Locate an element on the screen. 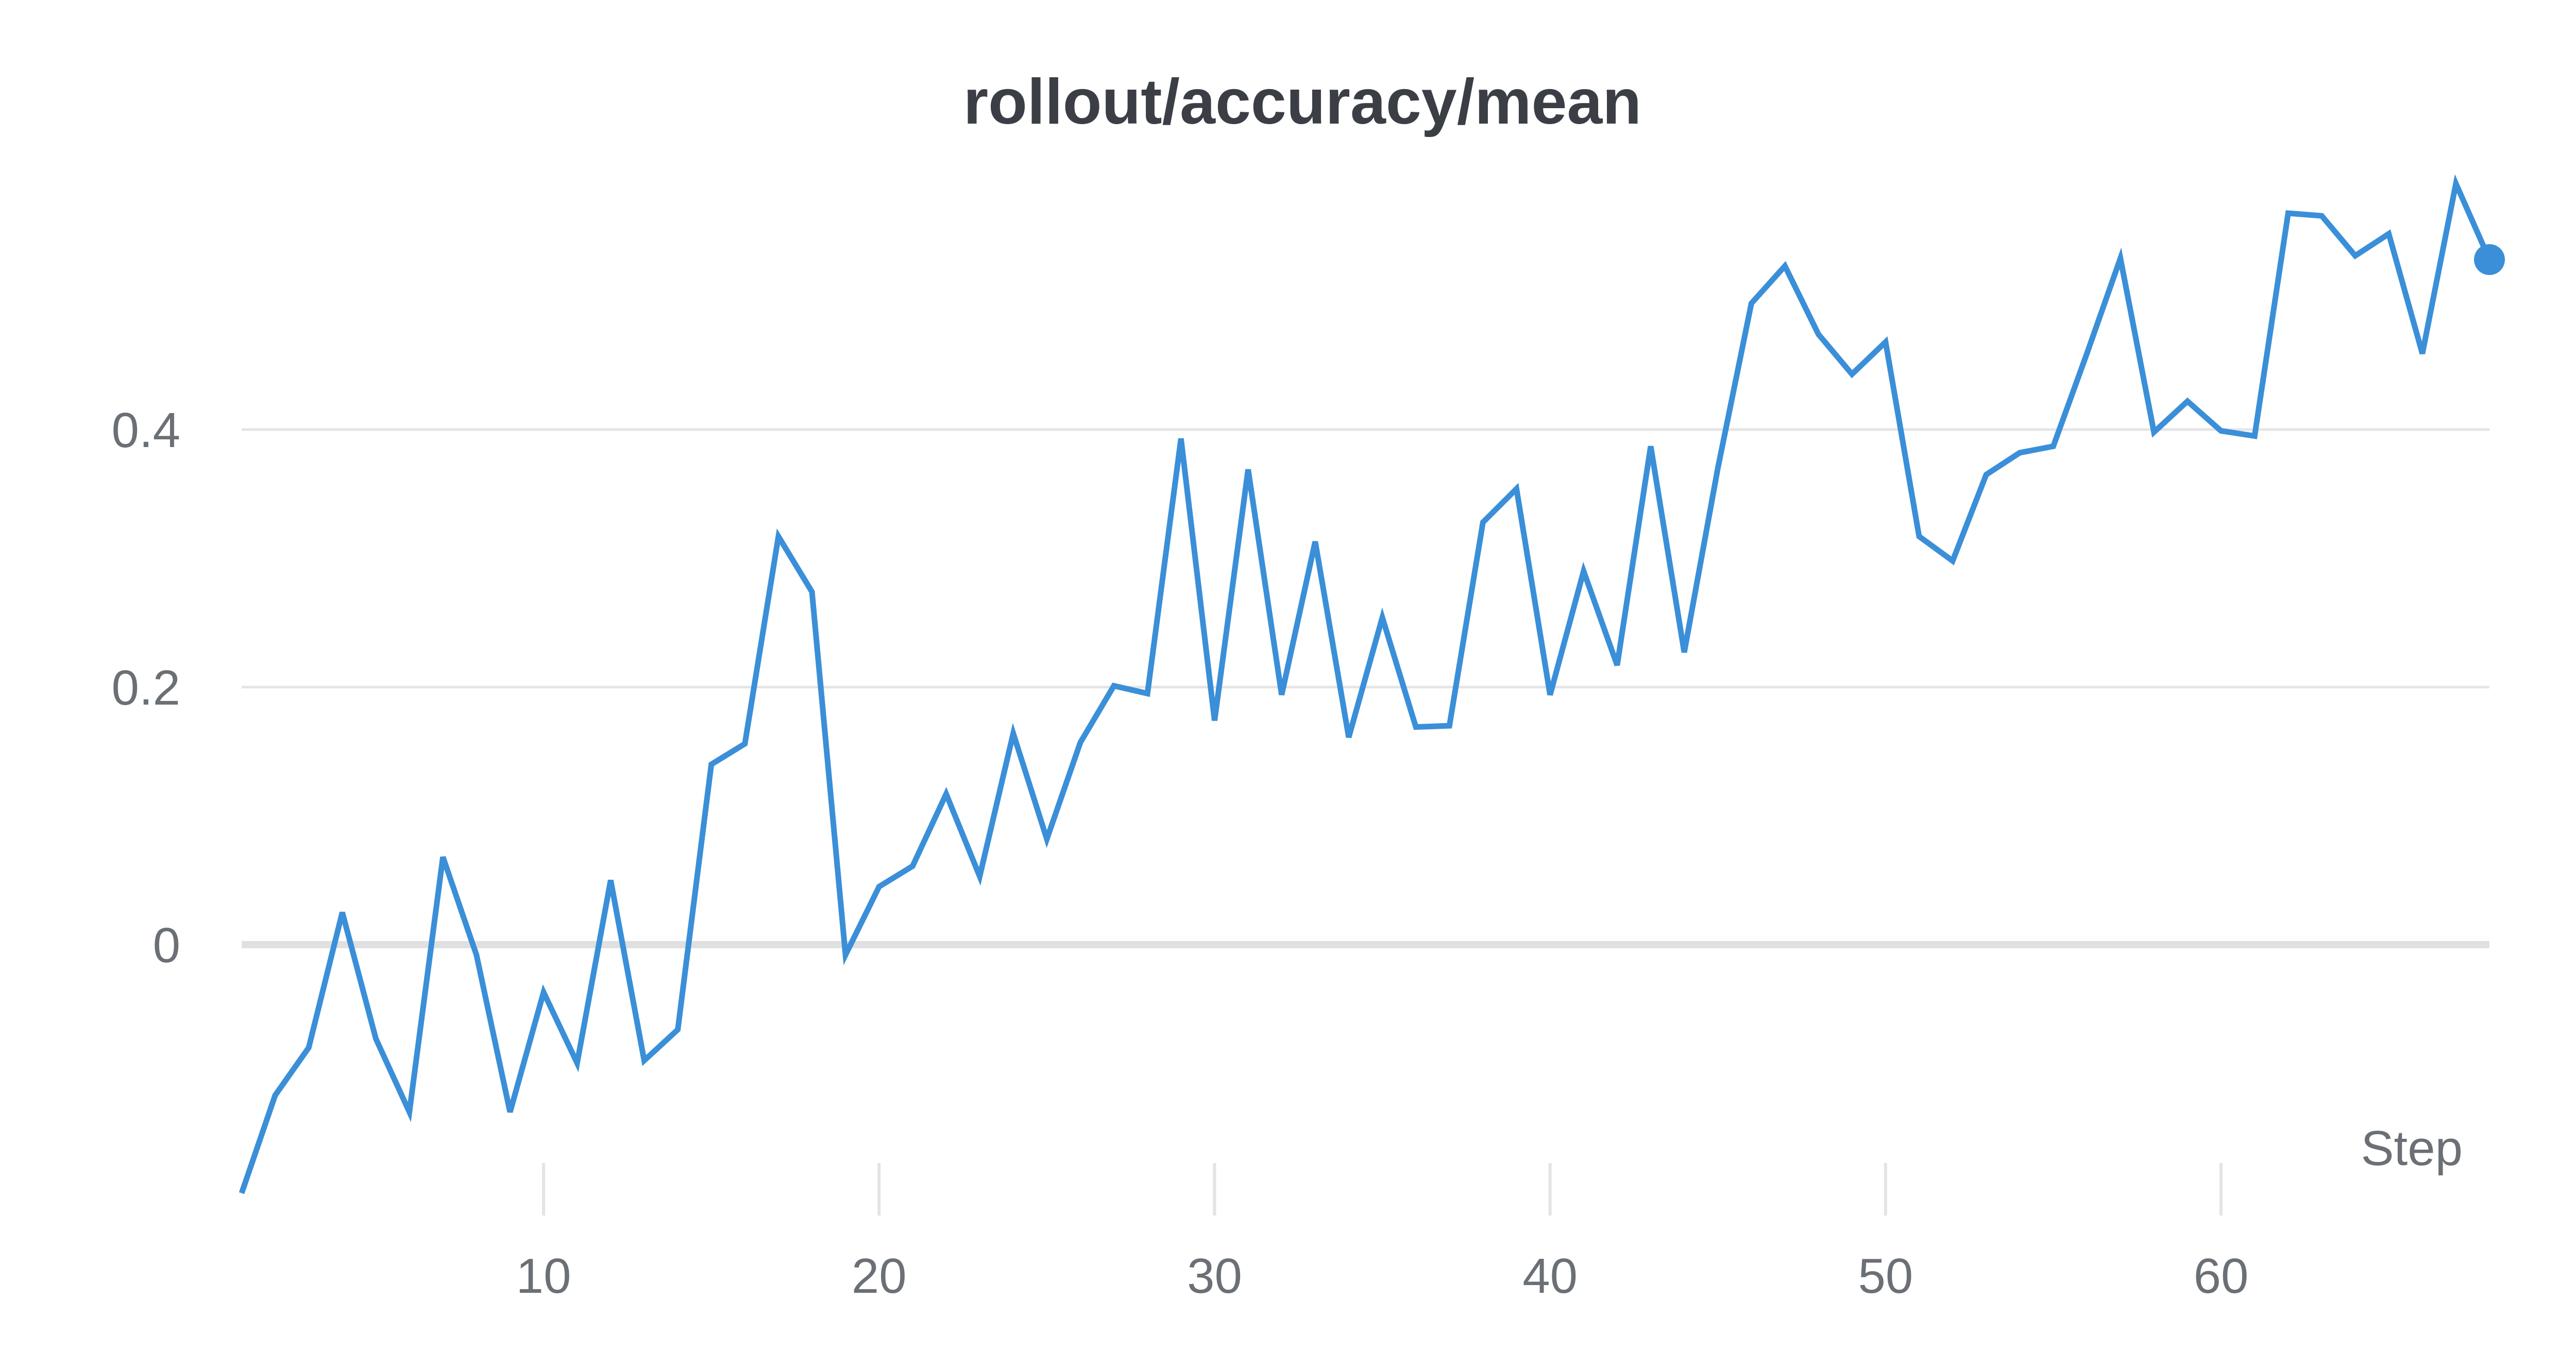 The width and height of the screenshot is (2576, 1368). x-tick-label: 10 is located at coordinates (543, 1276).